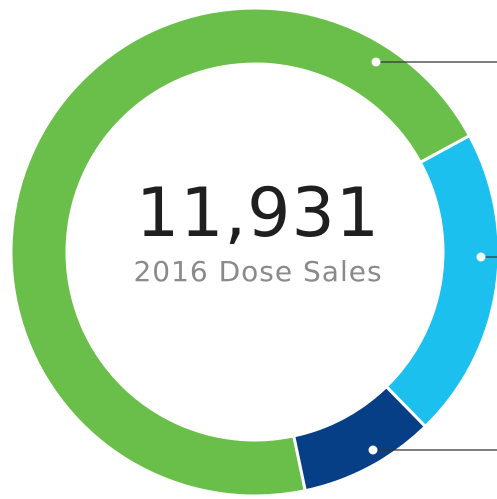 This screenshot has width=497, height=499. I want to click on subtitle: 2016 Dose Sales, so click(257, 271).